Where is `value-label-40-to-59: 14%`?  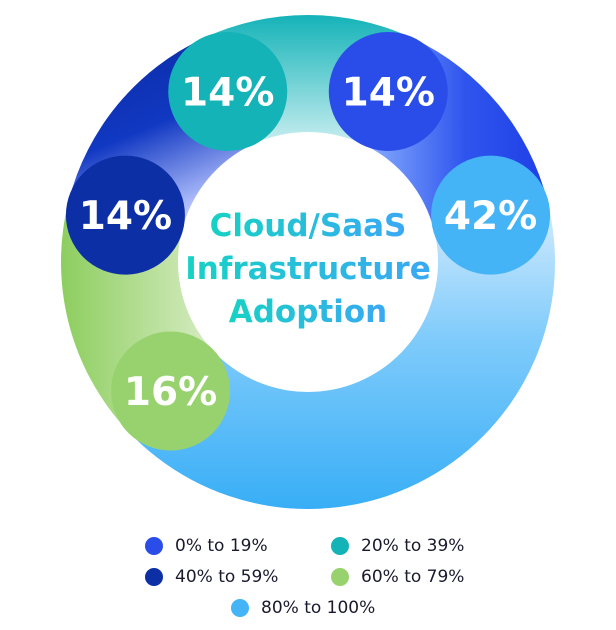
value-label-40-to-59: 14% is located at coordinates (125, 216).